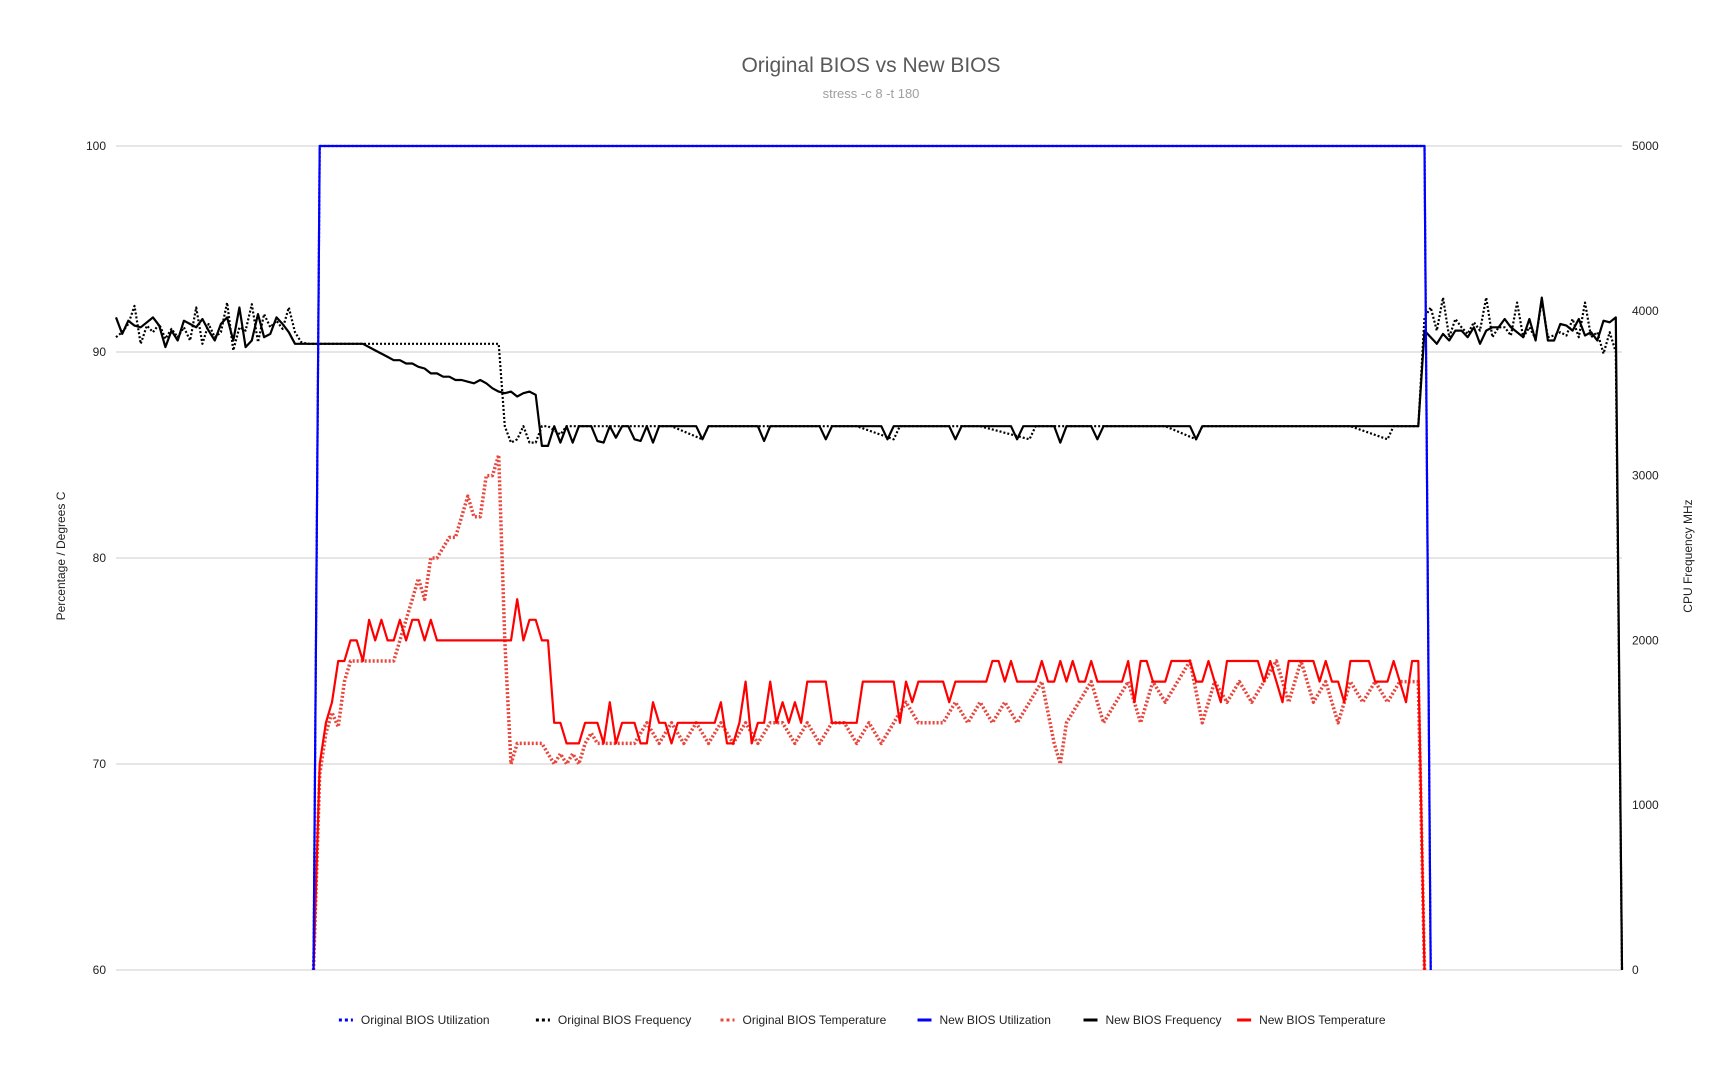  What do you see at coordinates (1164, 1020) in the screenshot?
I see `legend-label: New BIOS Frequency` at bounding box center [1164, 1020].